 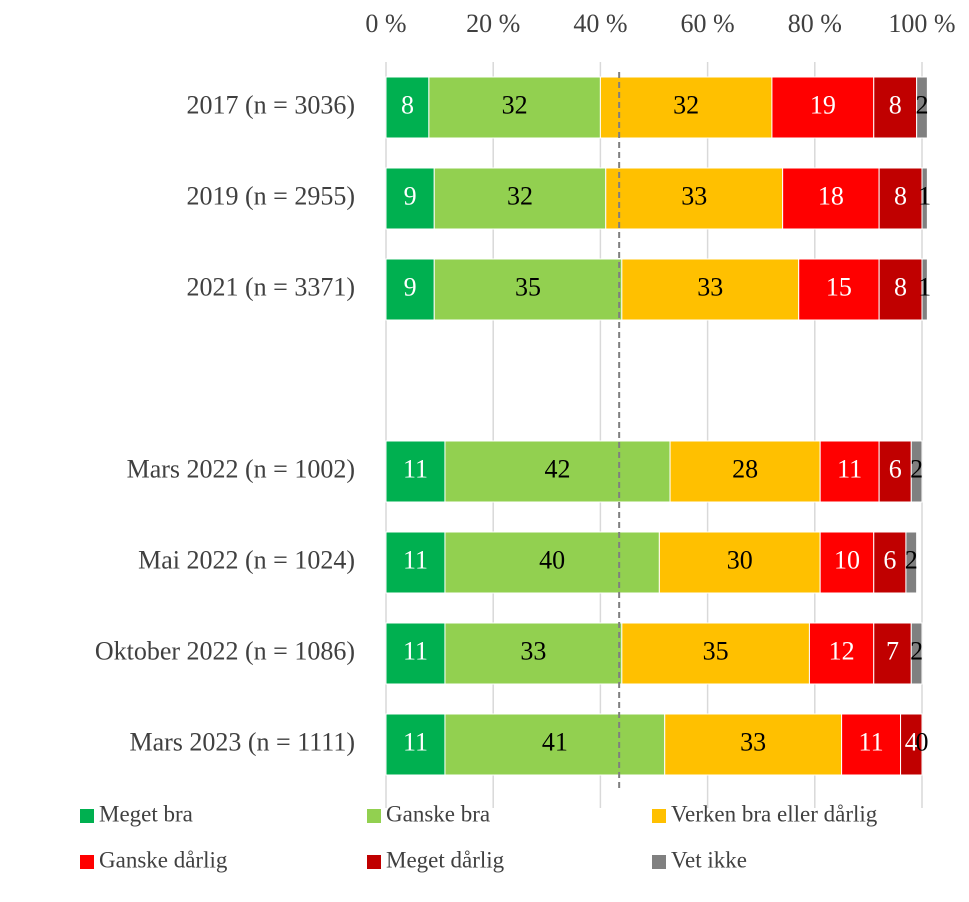 I want to click on legend-label: Verken bra eller dårlig, so click(x=774, y=813).